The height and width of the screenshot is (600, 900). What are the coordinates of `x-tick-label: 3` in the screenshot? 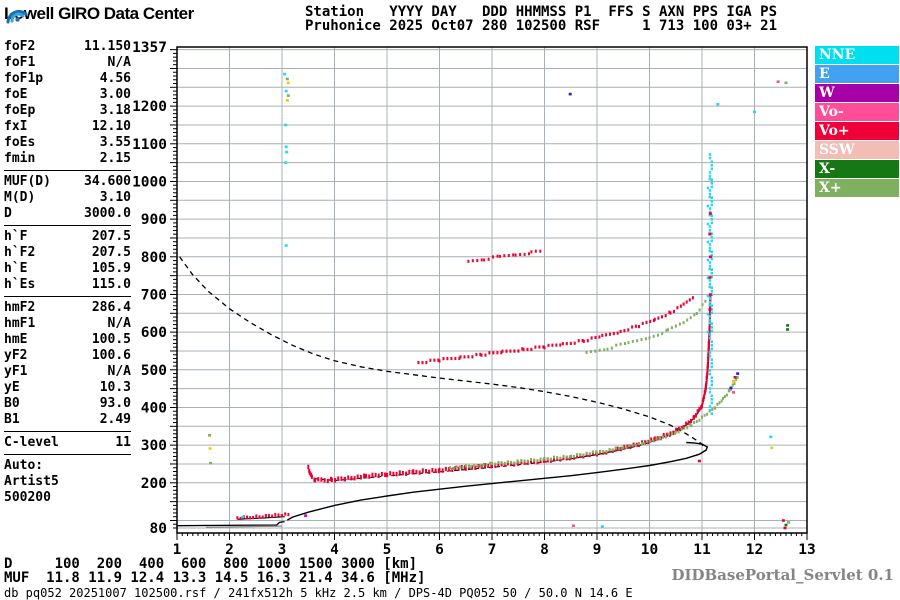 It's located at (282, 550).